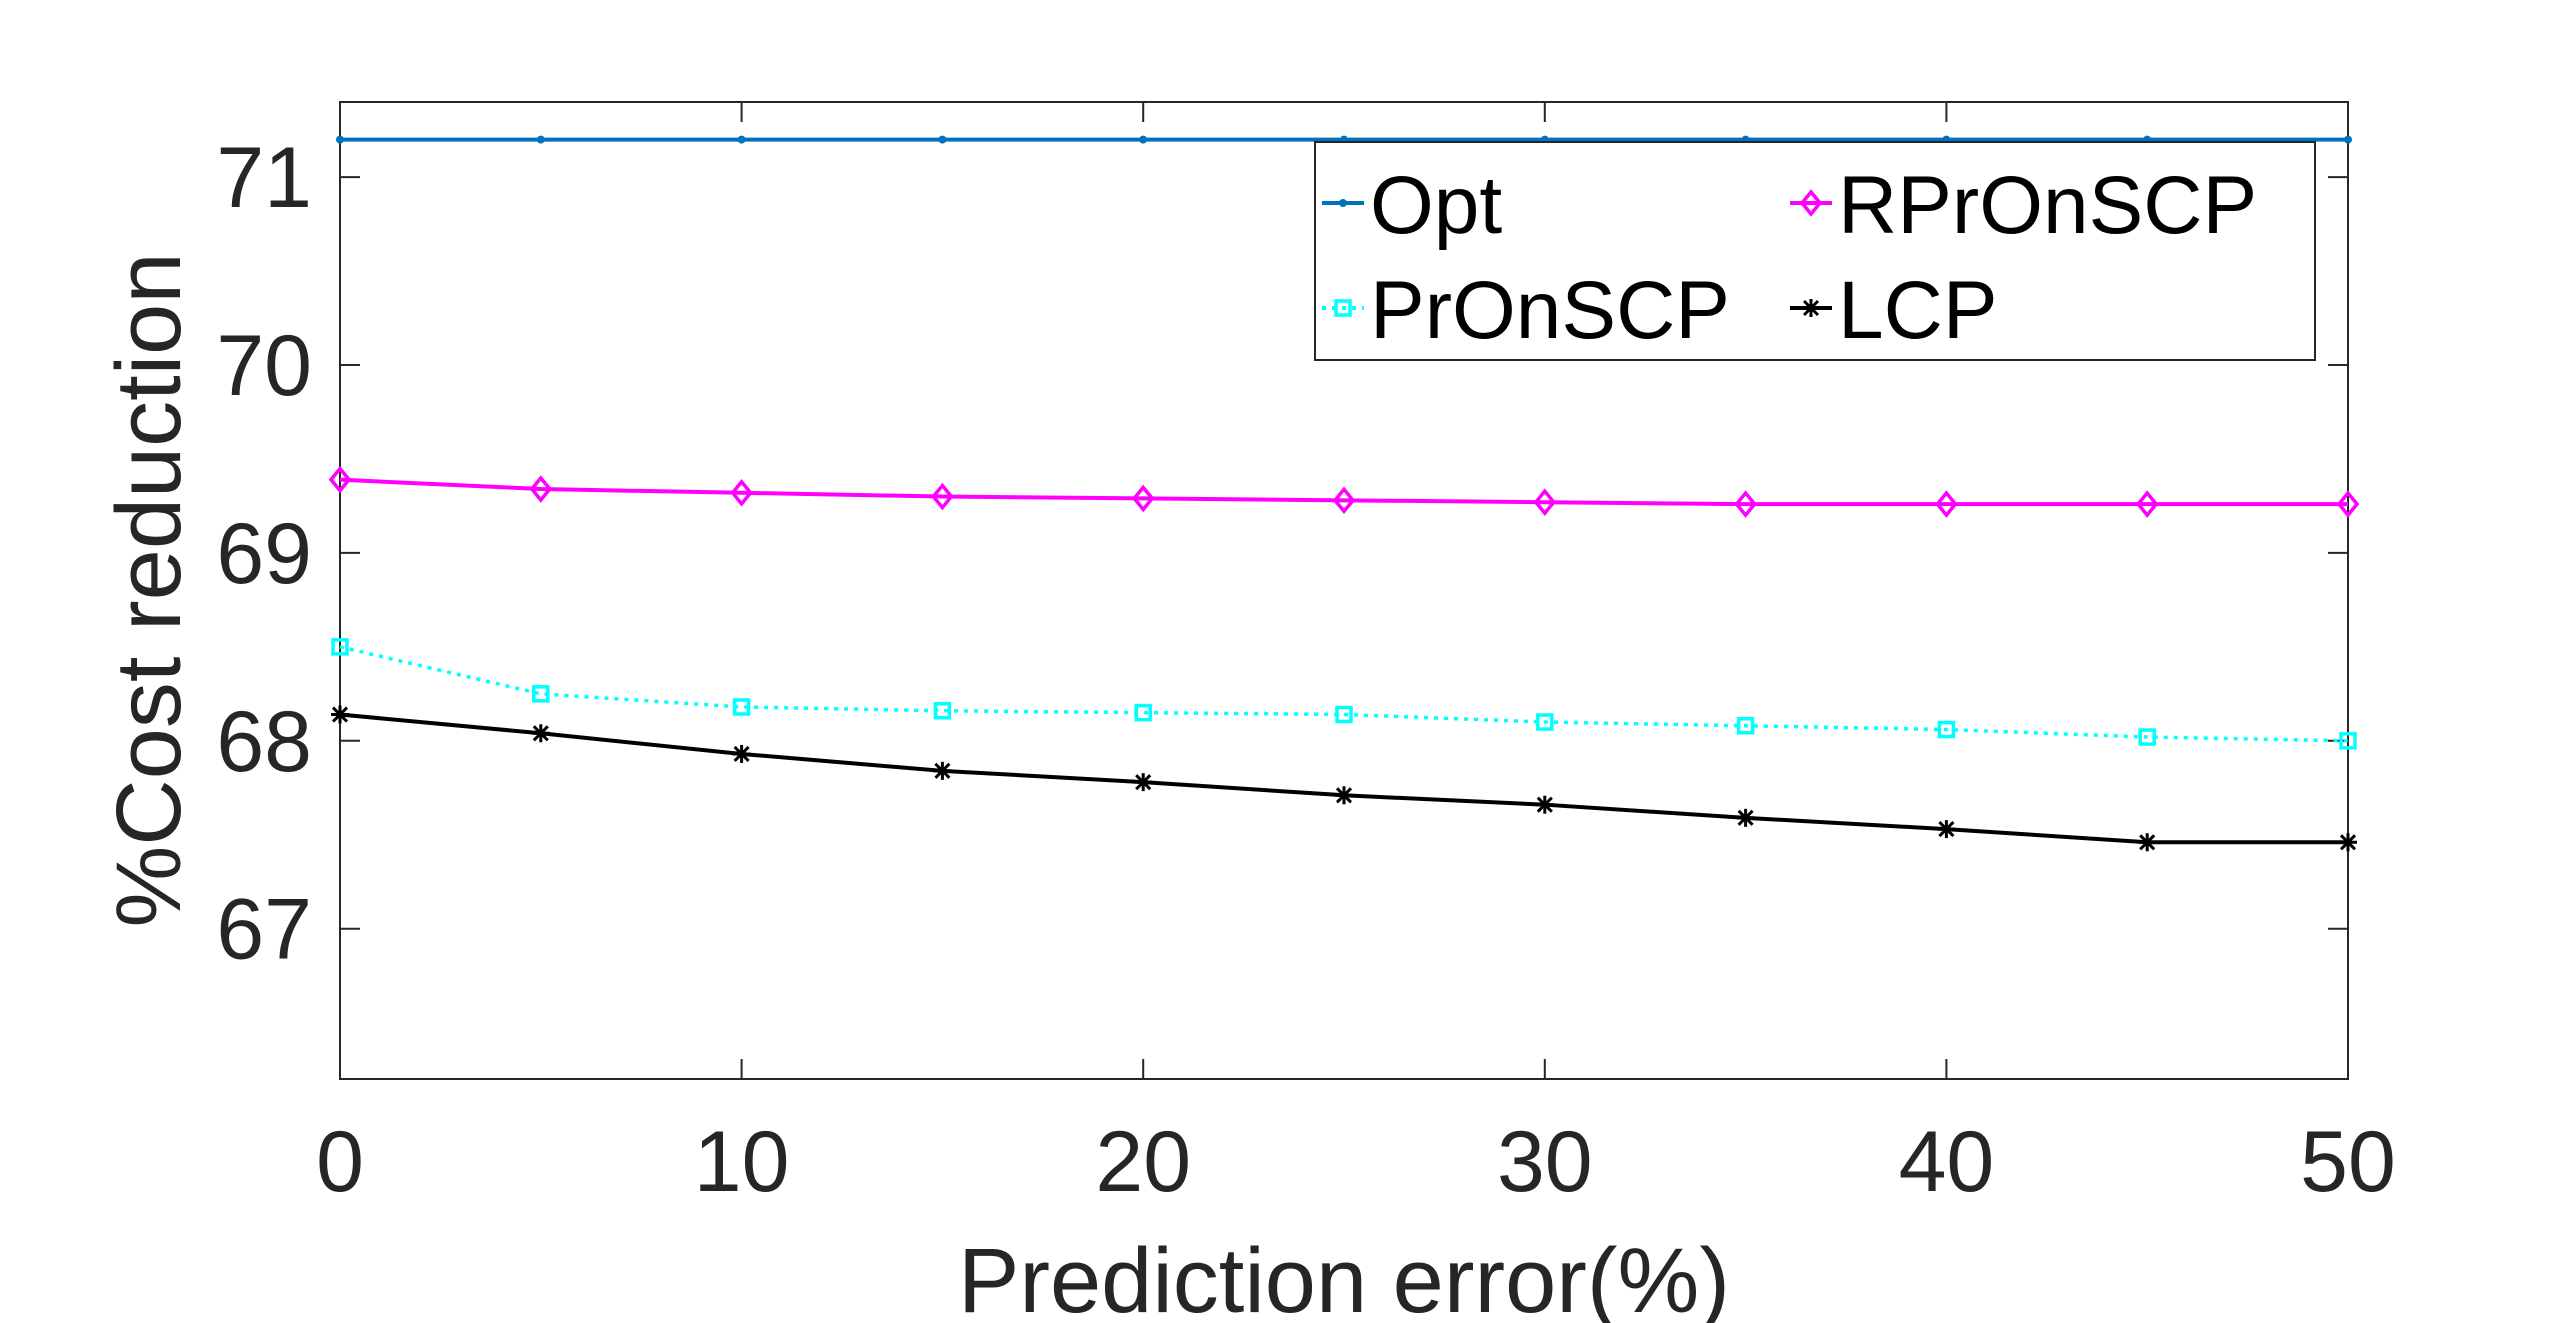  I want to click on x-tick-label: 50, so click(2348, 1162).